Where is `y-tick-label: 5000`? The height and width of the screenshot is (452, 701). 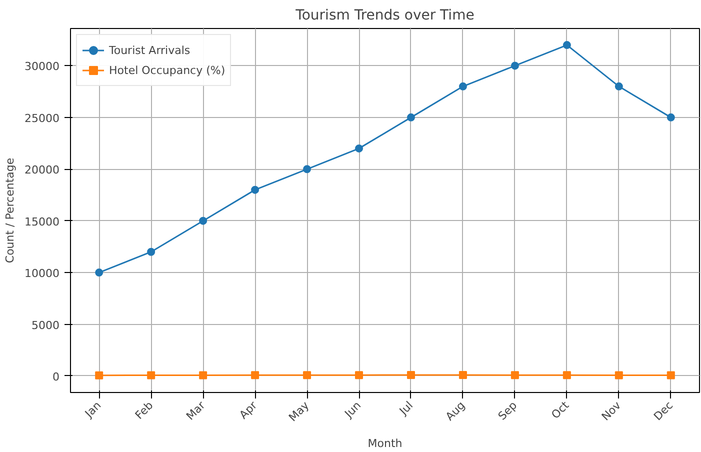 y-tick-label: 5000 is located at coordinates (46, 325).